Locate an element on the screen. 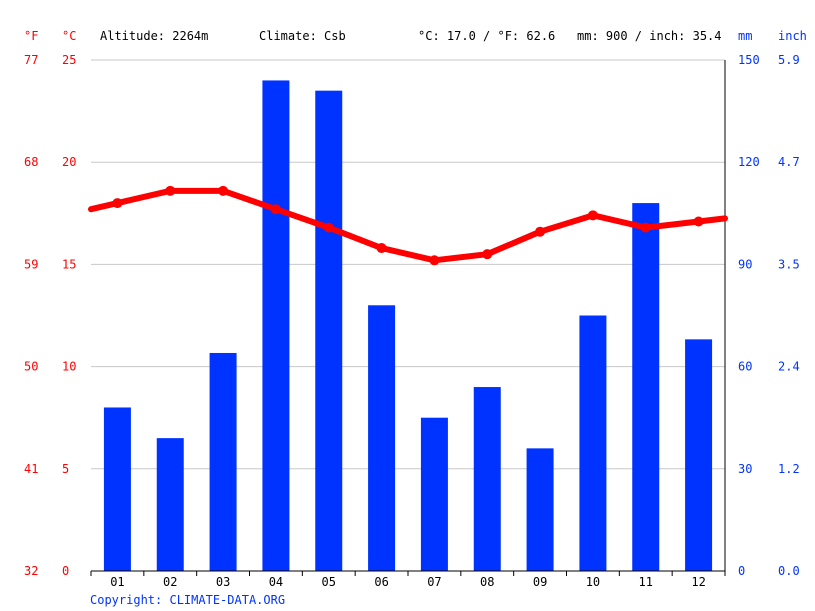 The image size is (815, 611). copyright-link: Copyright: CLIMATE-DATA.ORG is located at coordinates (187, 600).